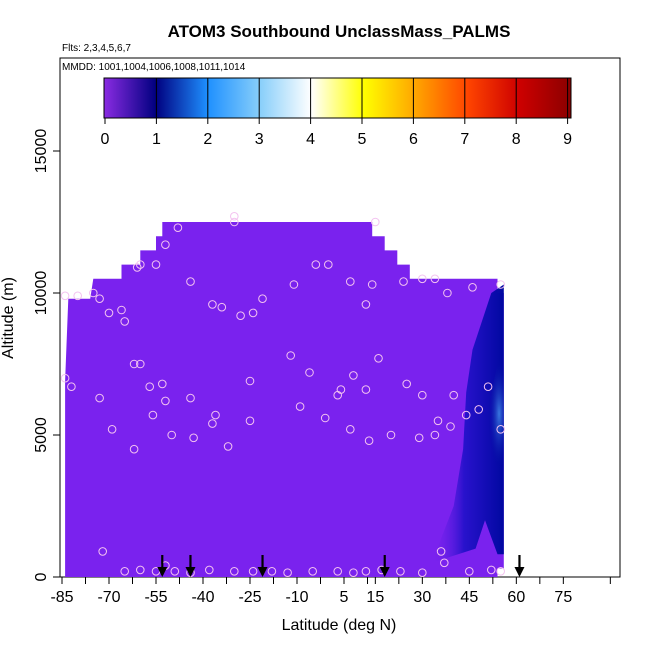 This screenshot has height=650, width=650. Describe the element at coordinates (464, 139) in the screenshot. I see `colorbar-tick-label: 7` at that location.